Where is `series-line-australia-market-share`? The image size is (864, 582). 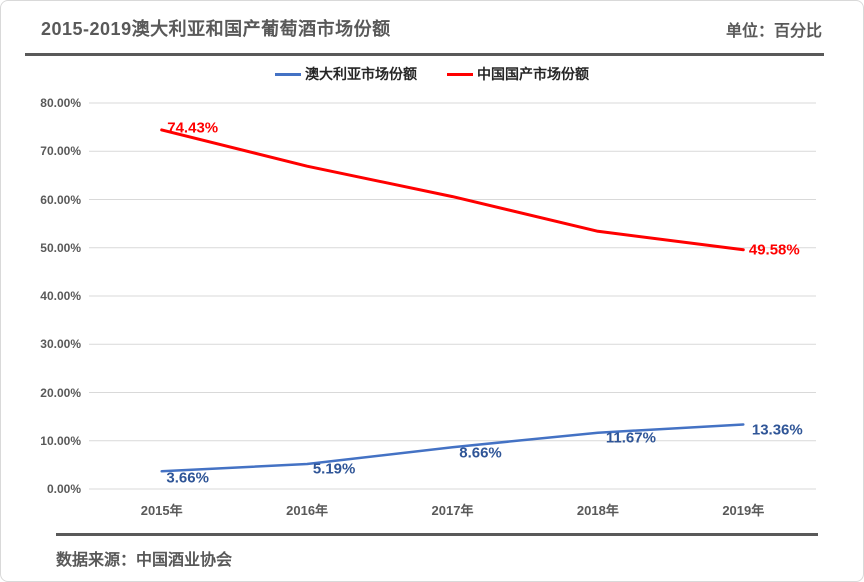 series-line-australia-market-share is located at coordinates (452, 448).